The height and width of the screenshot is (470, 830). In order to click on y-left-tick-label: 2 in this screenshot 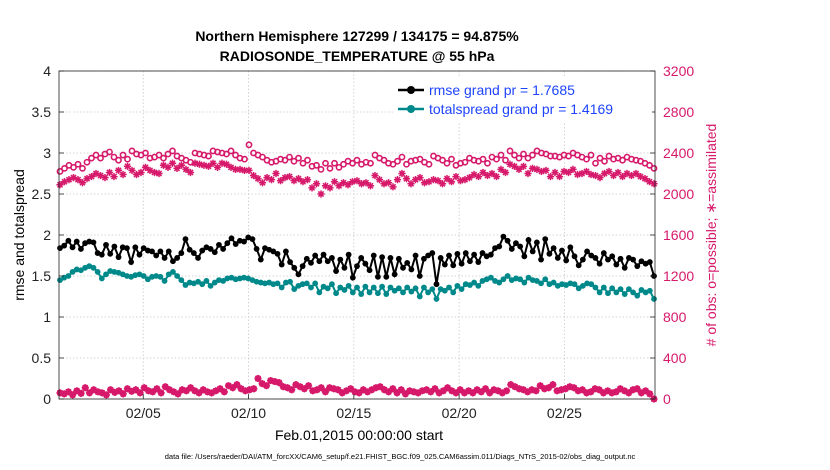, I will do `click(47, 235)`.